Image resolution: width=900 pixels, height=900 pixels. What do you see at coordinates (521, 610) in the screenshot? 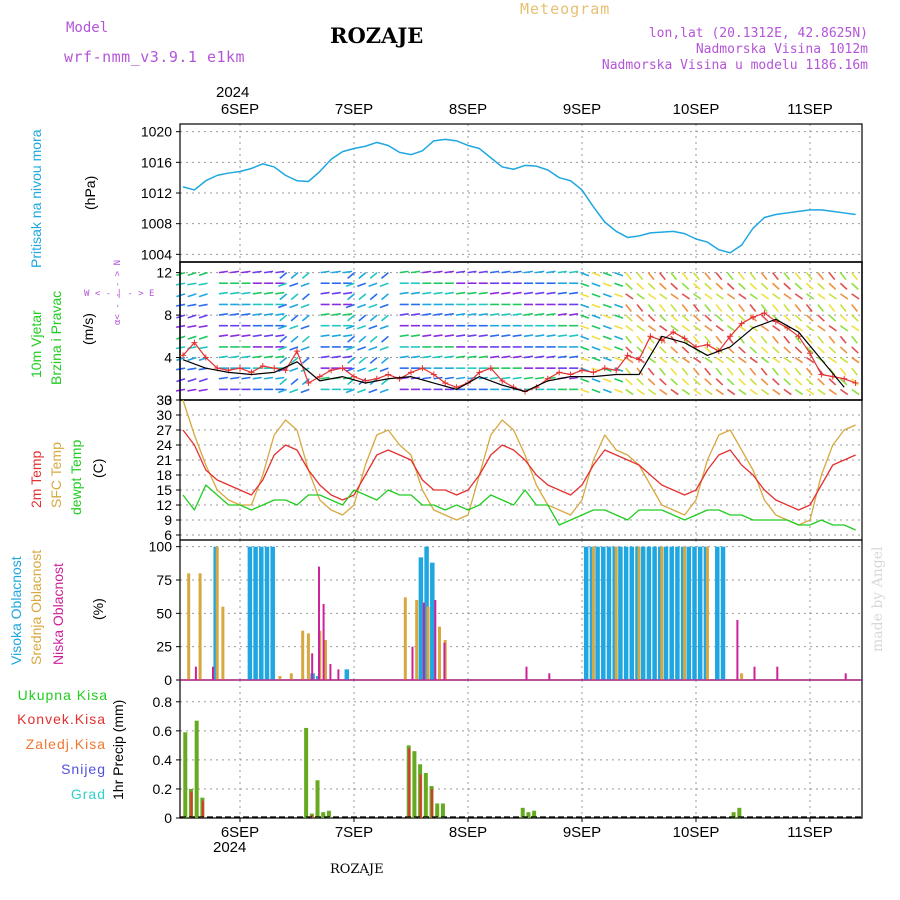
I see `panel-frame` at bounding box center [521, 610].